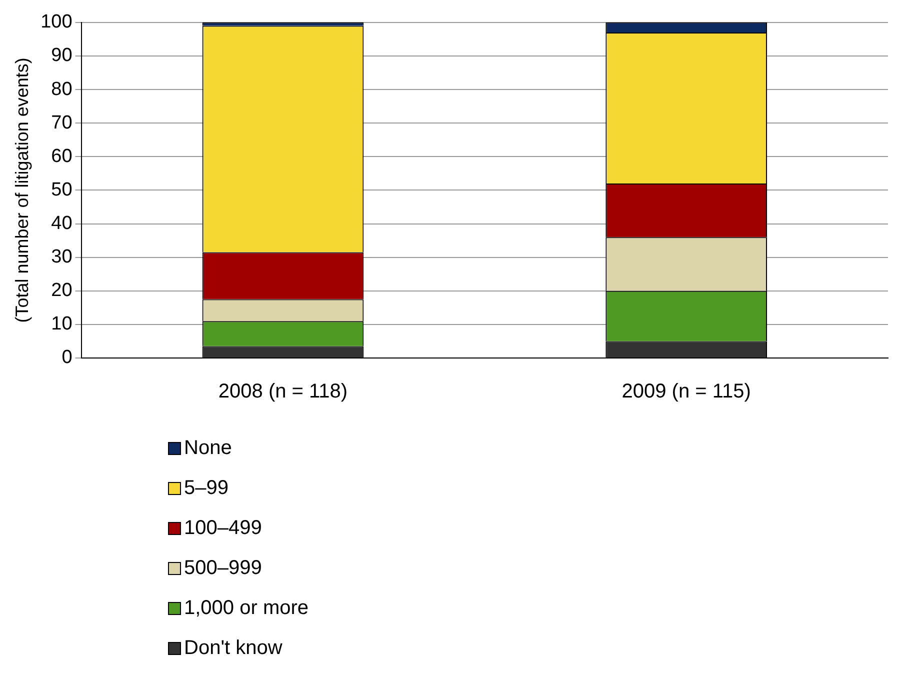 The image size is (908, 698). I want to click on y-tick-label: 50, so click(61, 189).